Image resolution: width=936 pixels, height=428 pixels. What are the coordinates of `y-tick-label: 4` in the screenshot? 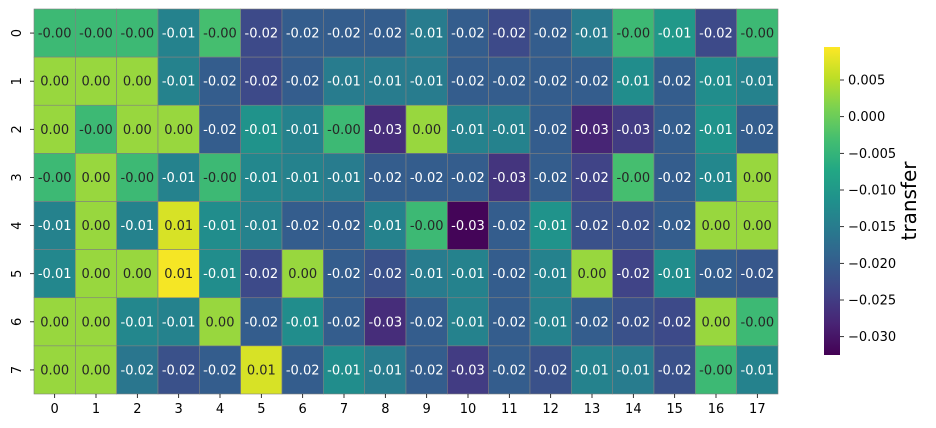 It's located at (17, 225).